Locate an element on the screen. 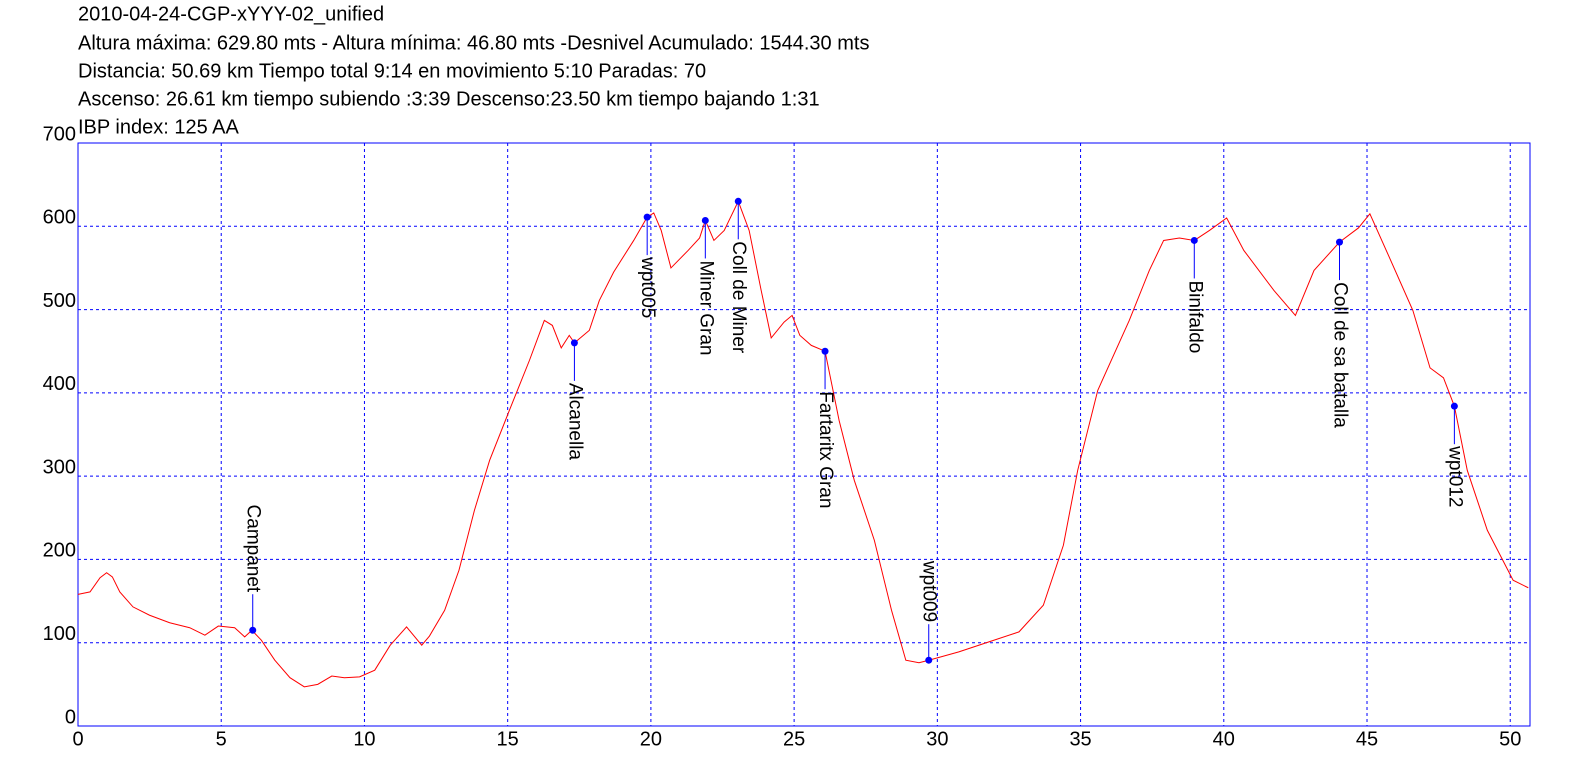 The image size is (1596, 778). x-tick-label: 5 is located at coordinates (221, 739).